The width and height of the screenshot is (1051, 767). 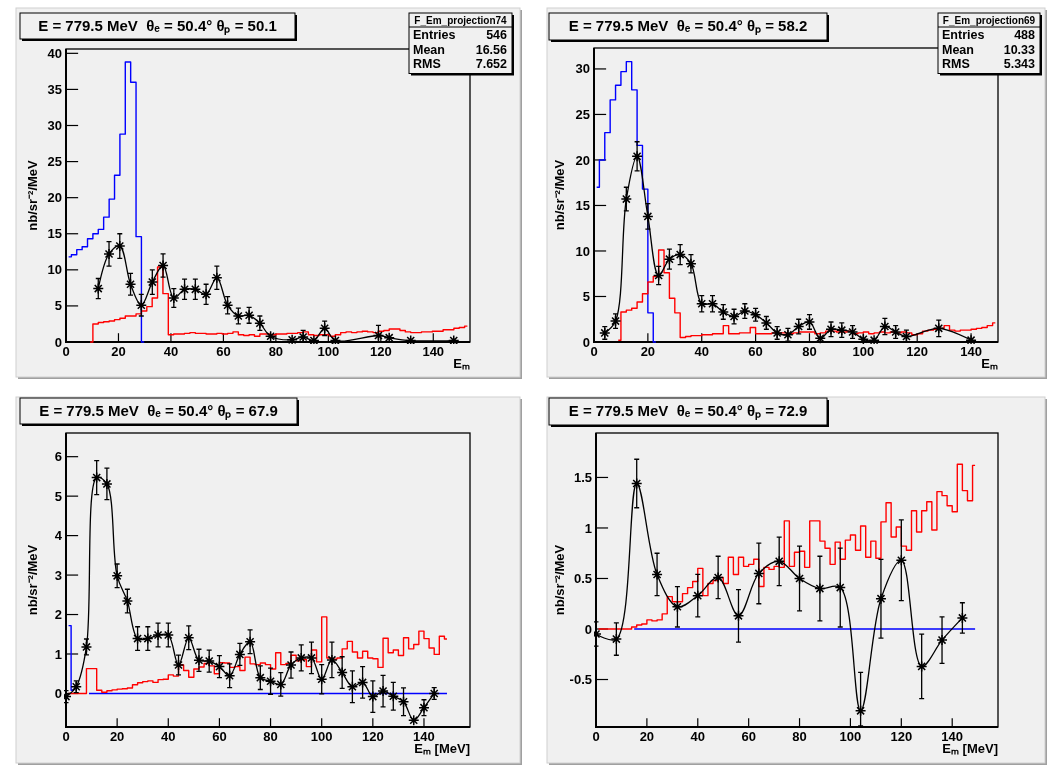 I want to click on y-tick-label: 35, so click(x=54, y=89).